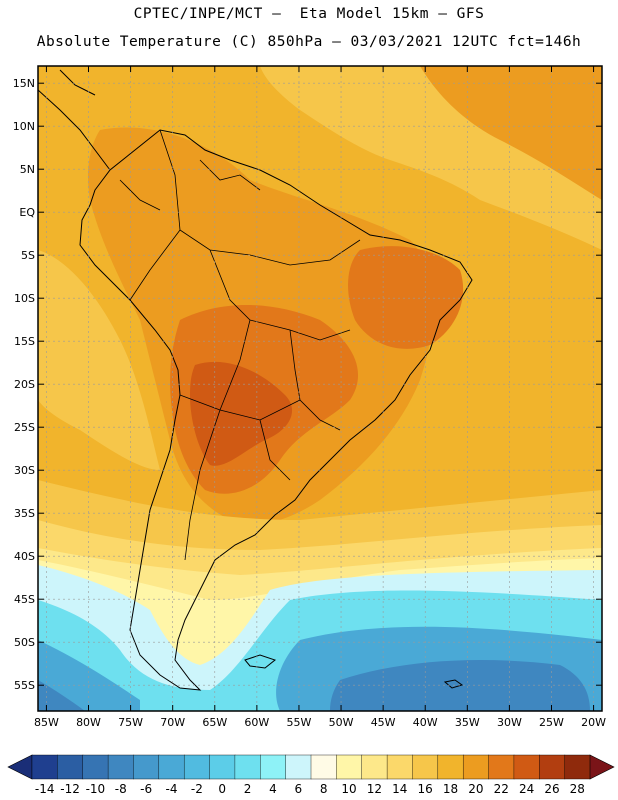  Describe the element at coordinates (383, 722) in the screenshot. I see `lon-label: 45W` at that location.